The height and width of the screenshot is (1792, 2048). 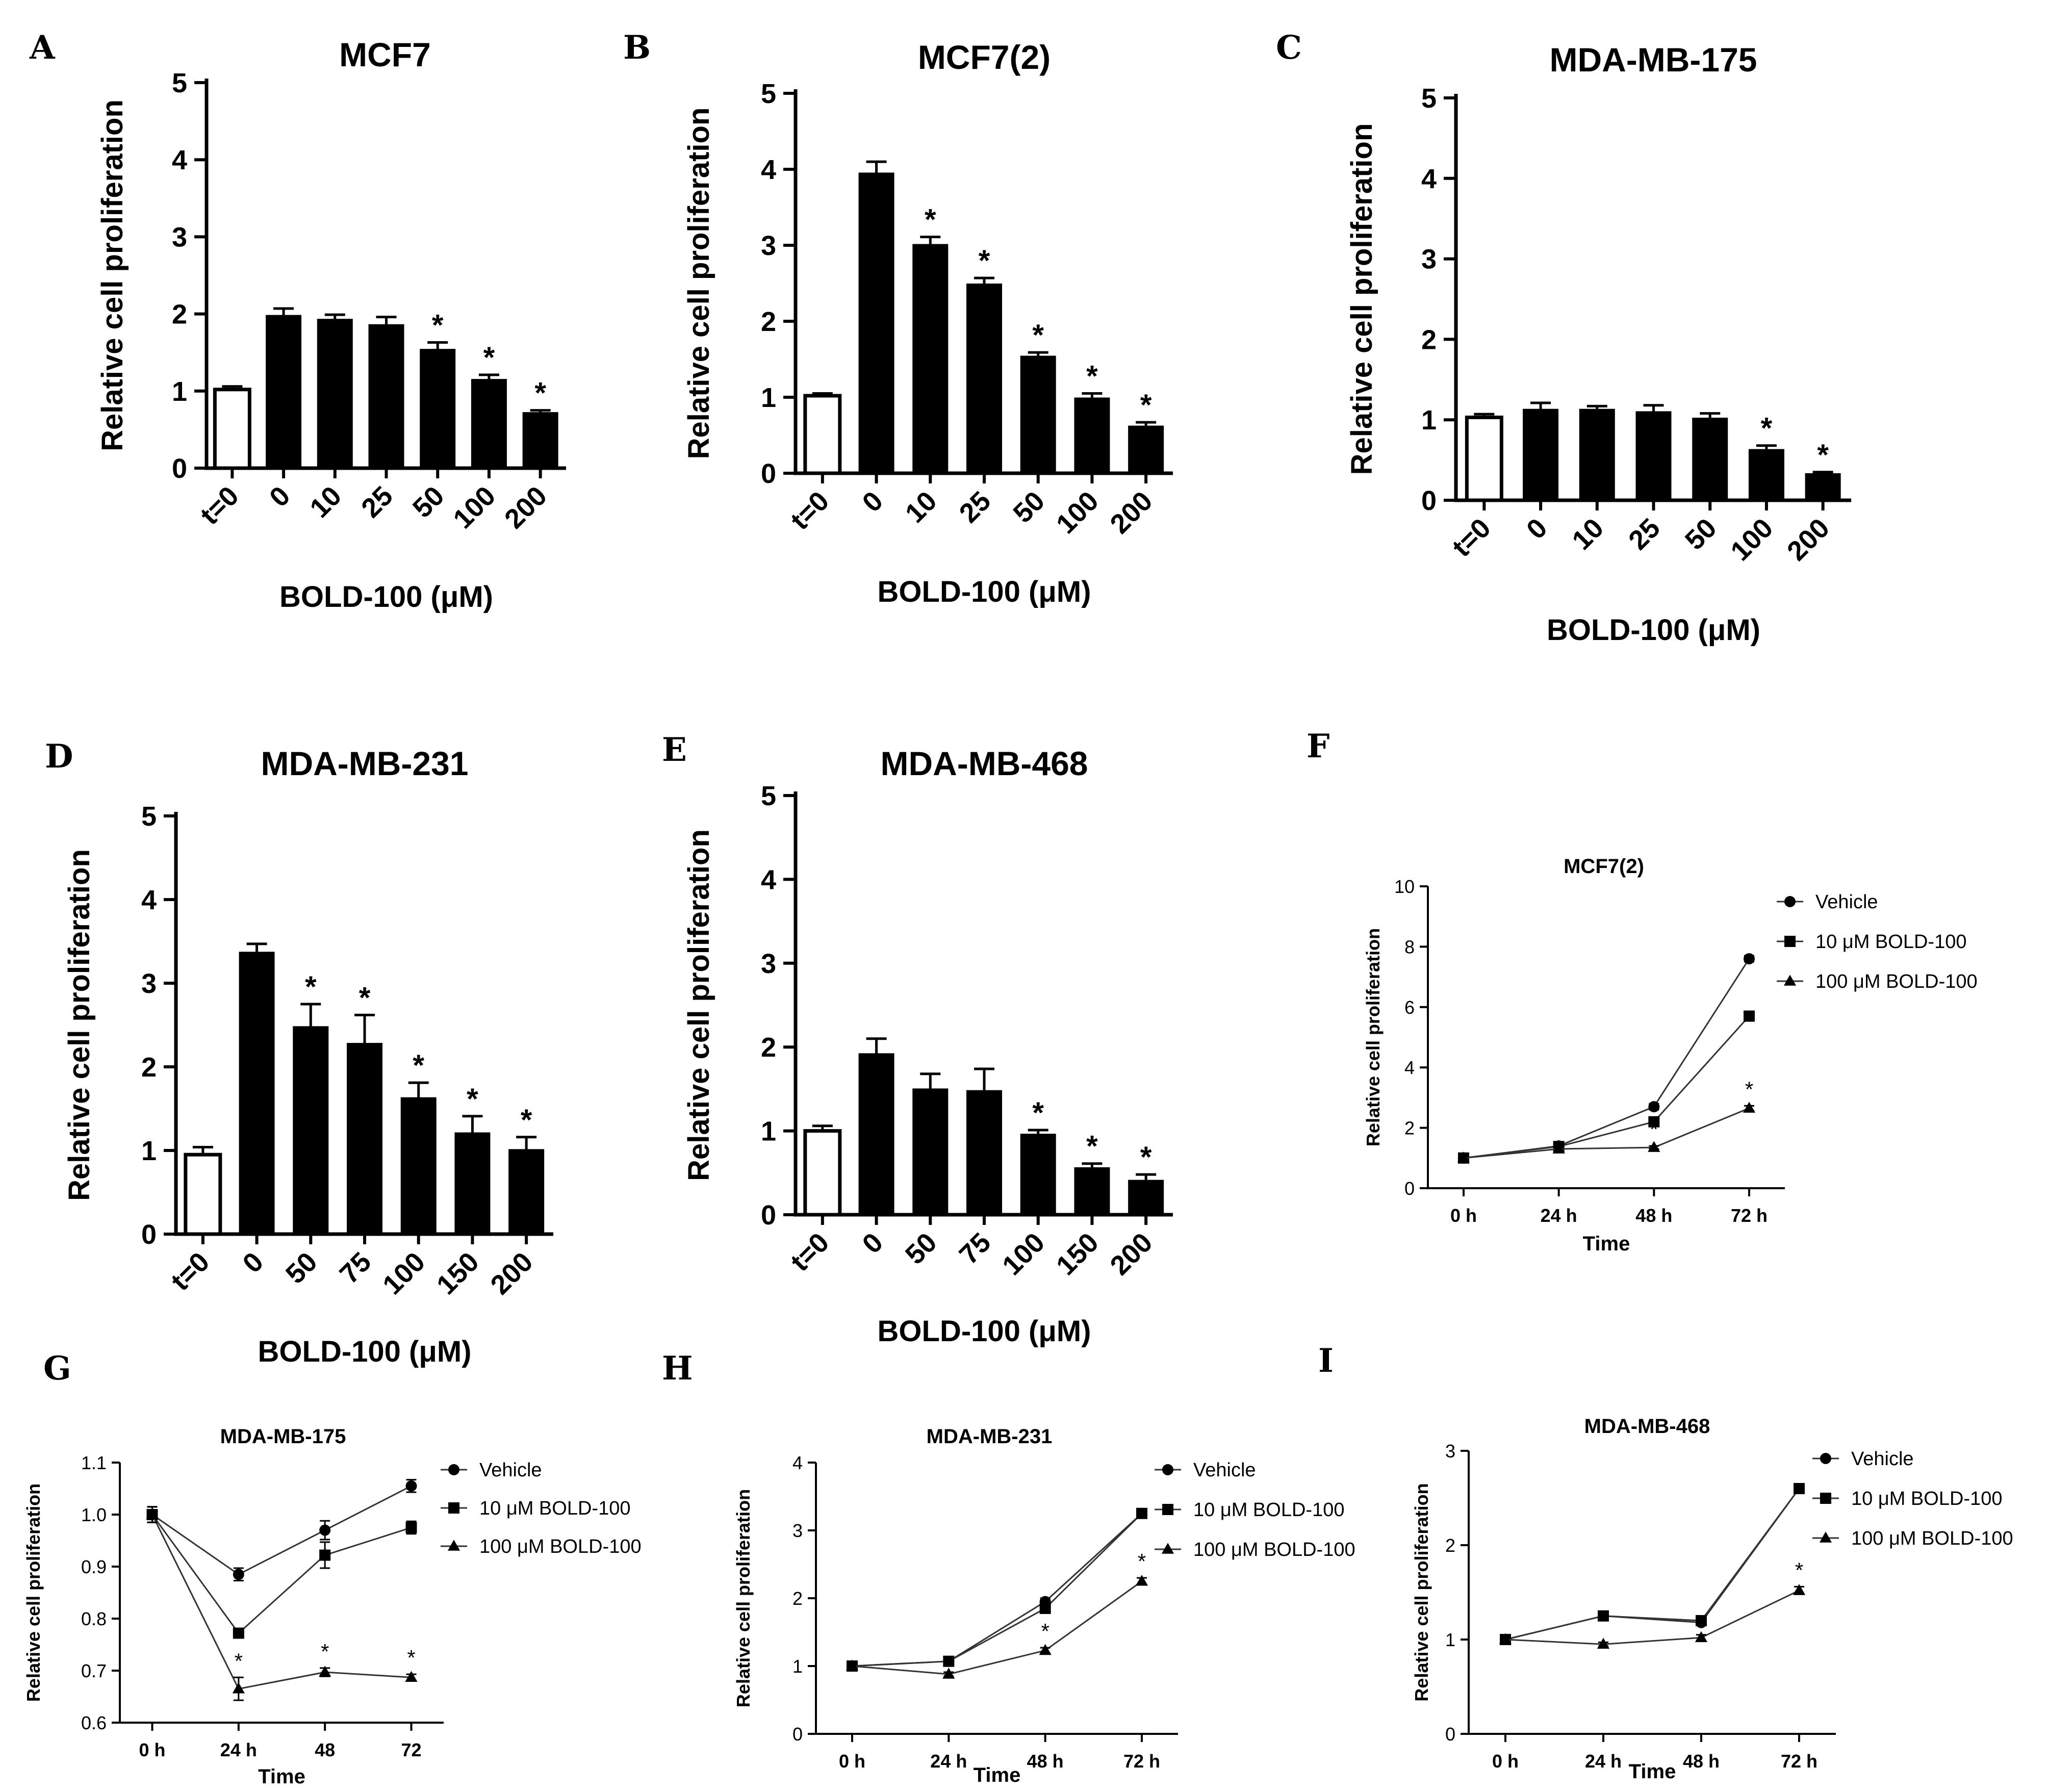 I want to click on x-tick-label: 72 h, so click(x=1749, y=1215).